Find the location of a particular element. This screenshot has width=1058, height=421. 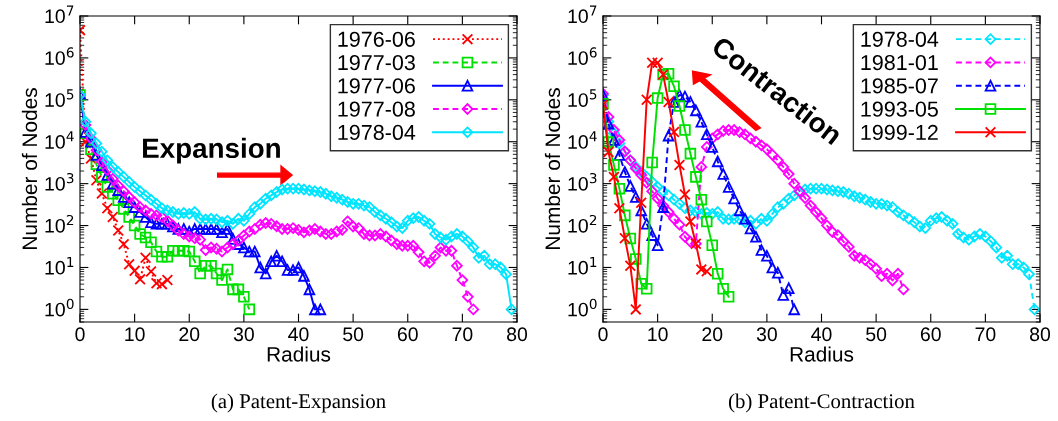

text: (a) Patent-Expansion is located at coordinates (298, 403).